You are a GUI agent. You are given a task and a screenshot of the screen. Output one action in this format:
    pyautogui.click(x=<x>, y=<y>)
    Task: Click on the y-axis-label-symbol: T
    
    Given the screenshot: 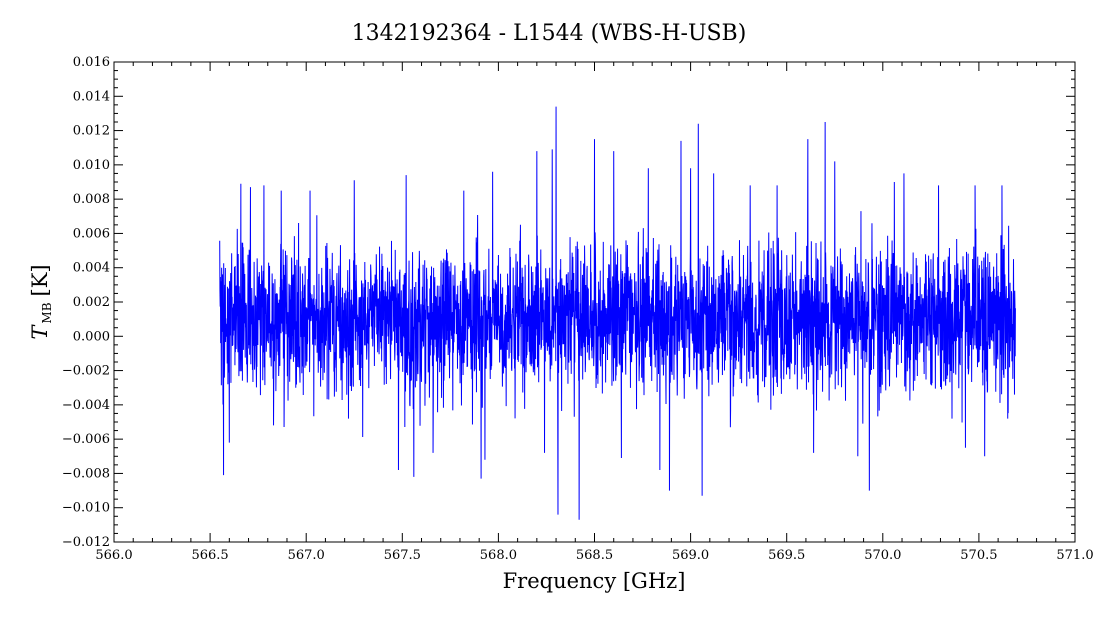 What is the action you would take?
    pyautogui.click(x=40, y=332)
    